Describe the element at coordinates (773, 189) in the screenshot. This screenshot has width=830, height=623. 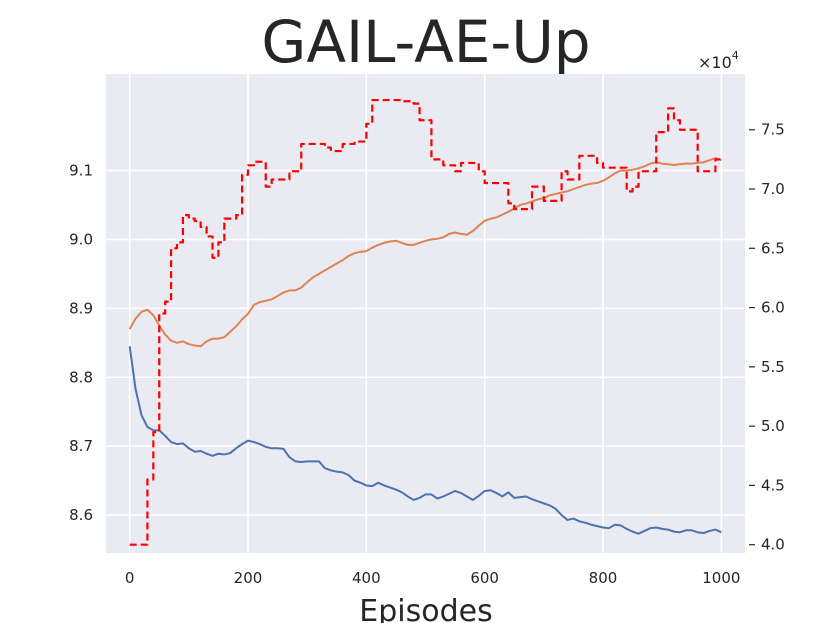
I see `right-tick-label: 7.0` at that location.